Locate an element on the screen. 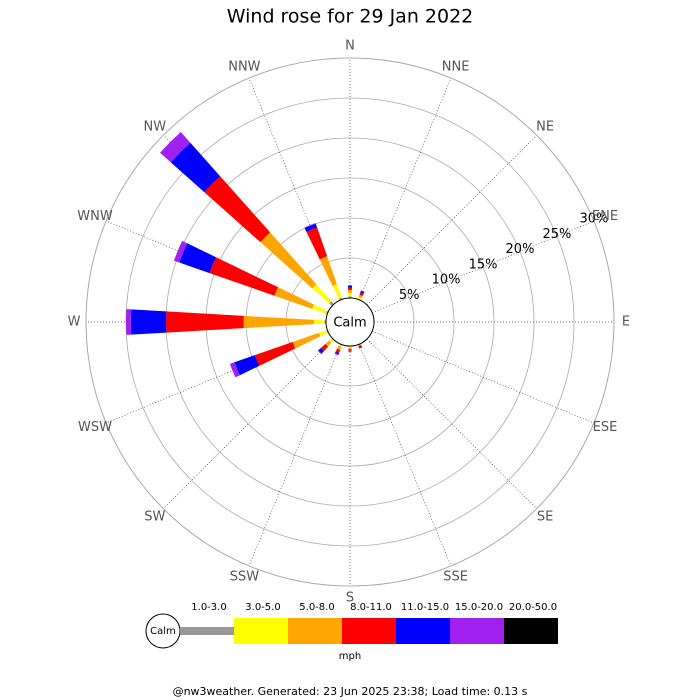  direction-label: SW is located at coordinates (154, 517).